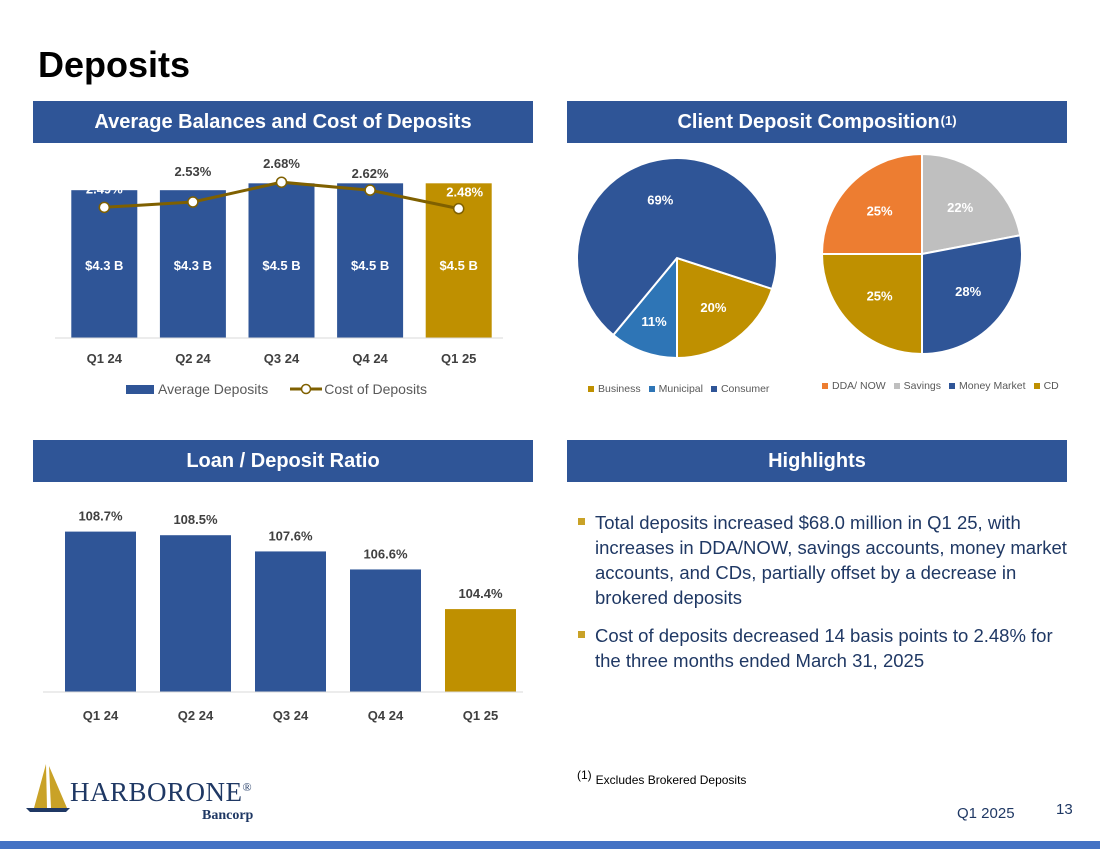  Describe the element at coordinates (671, 780) in the screenshot. I see `footnote-text: Excludes Brokered Deposits` at that location.